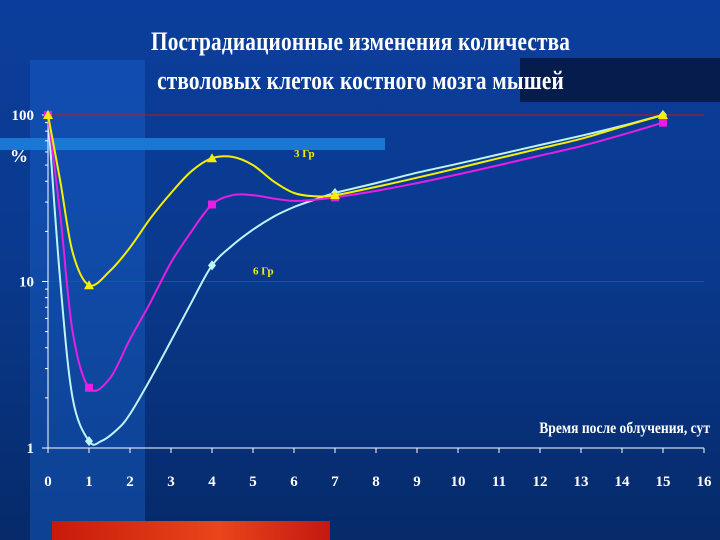 This screenshot has width=720, height=540. Describe the element at coordinates (623, 482) in the screenshot. I see `x-tick-label: 14` at that location.